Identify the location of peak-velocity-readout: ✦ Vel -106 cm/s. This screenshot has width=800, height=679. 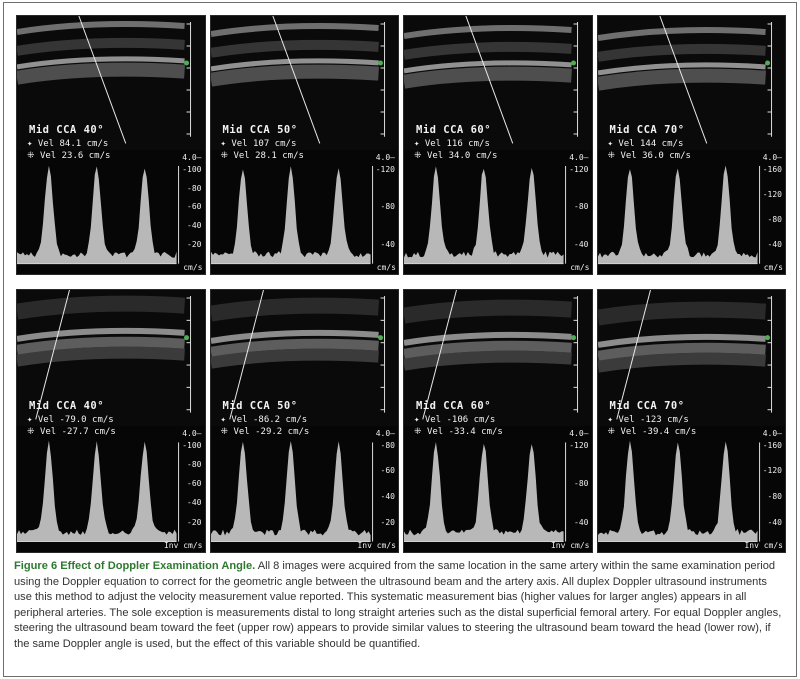
(454, 420).